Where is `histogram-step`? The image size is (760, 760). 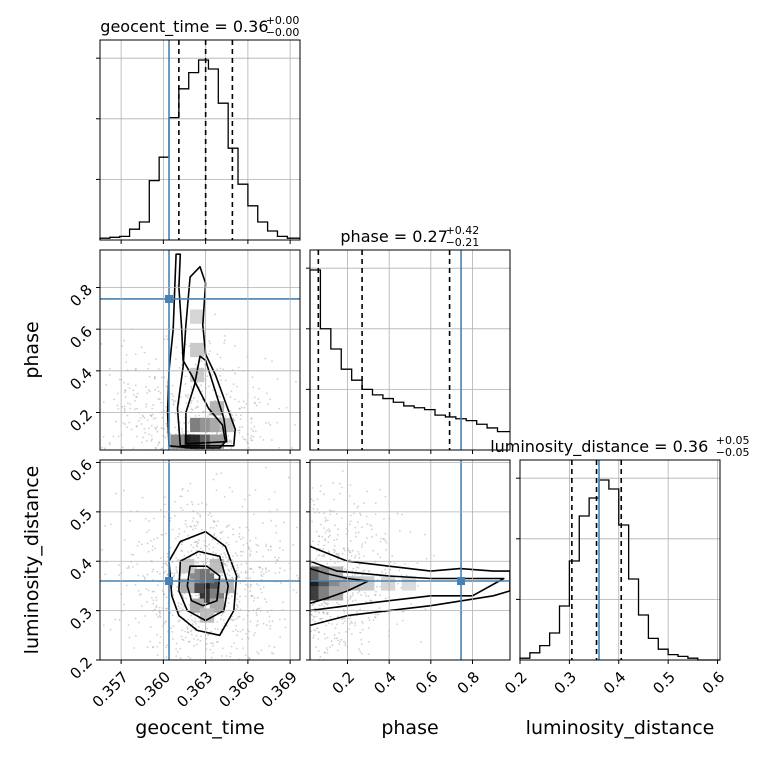
histogram-step is located at coordinates (619, 570).